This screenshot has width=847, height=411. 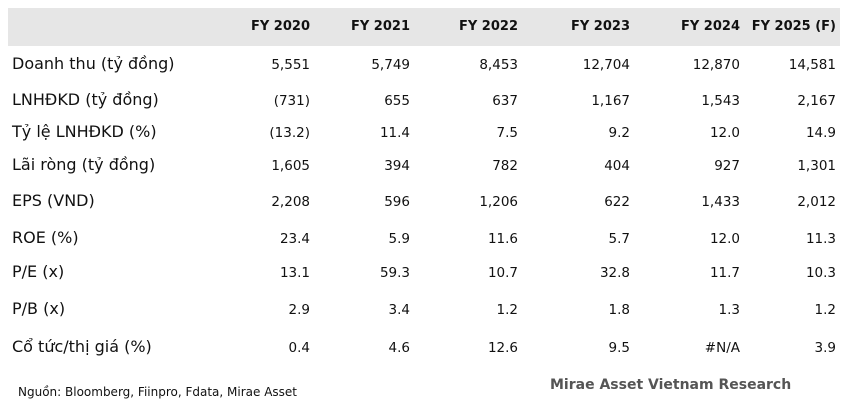 What do you see at coordinates (617, 166) in the screenshot?
I see `cell: 404` at bounding box center [617, 166].